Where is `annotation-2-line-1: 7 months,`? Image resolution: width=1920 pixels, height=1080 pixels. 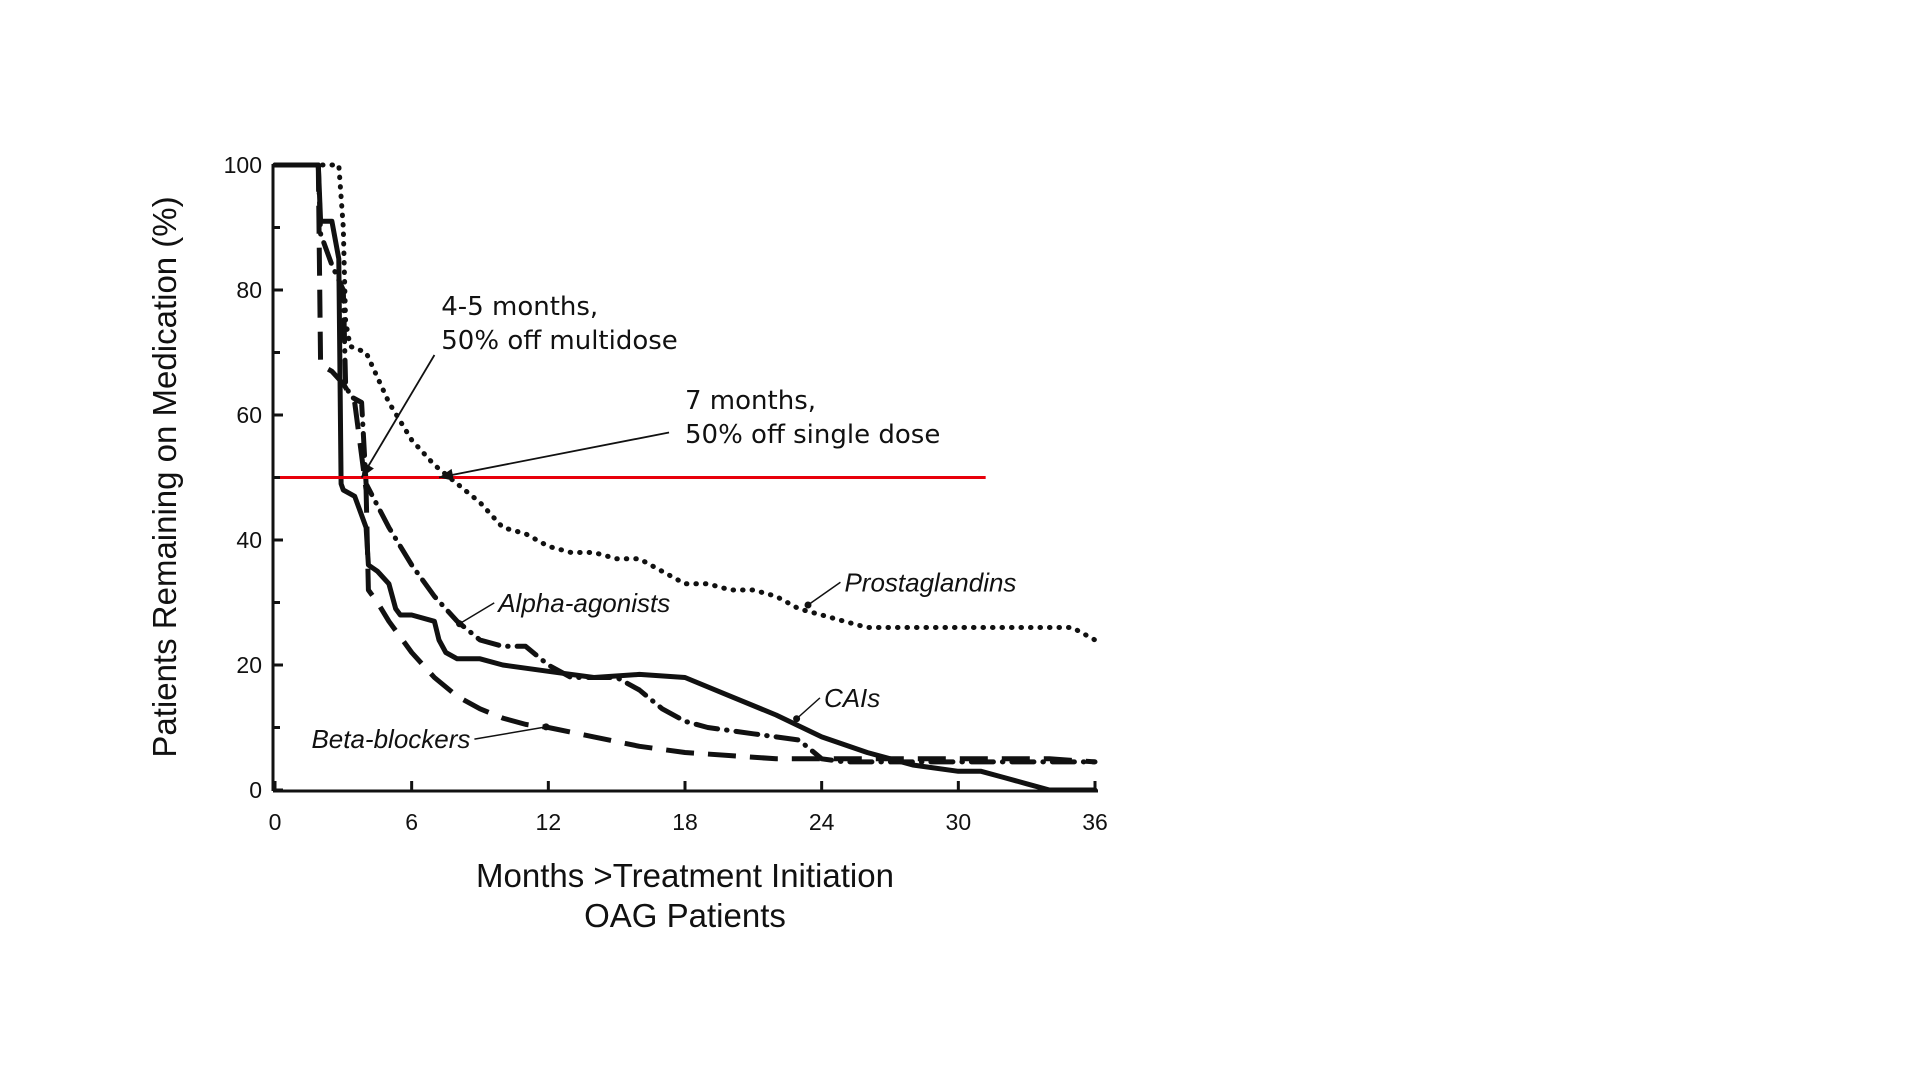
annotation-2-line-1: 7 months, is located at coordinates (750, 401).